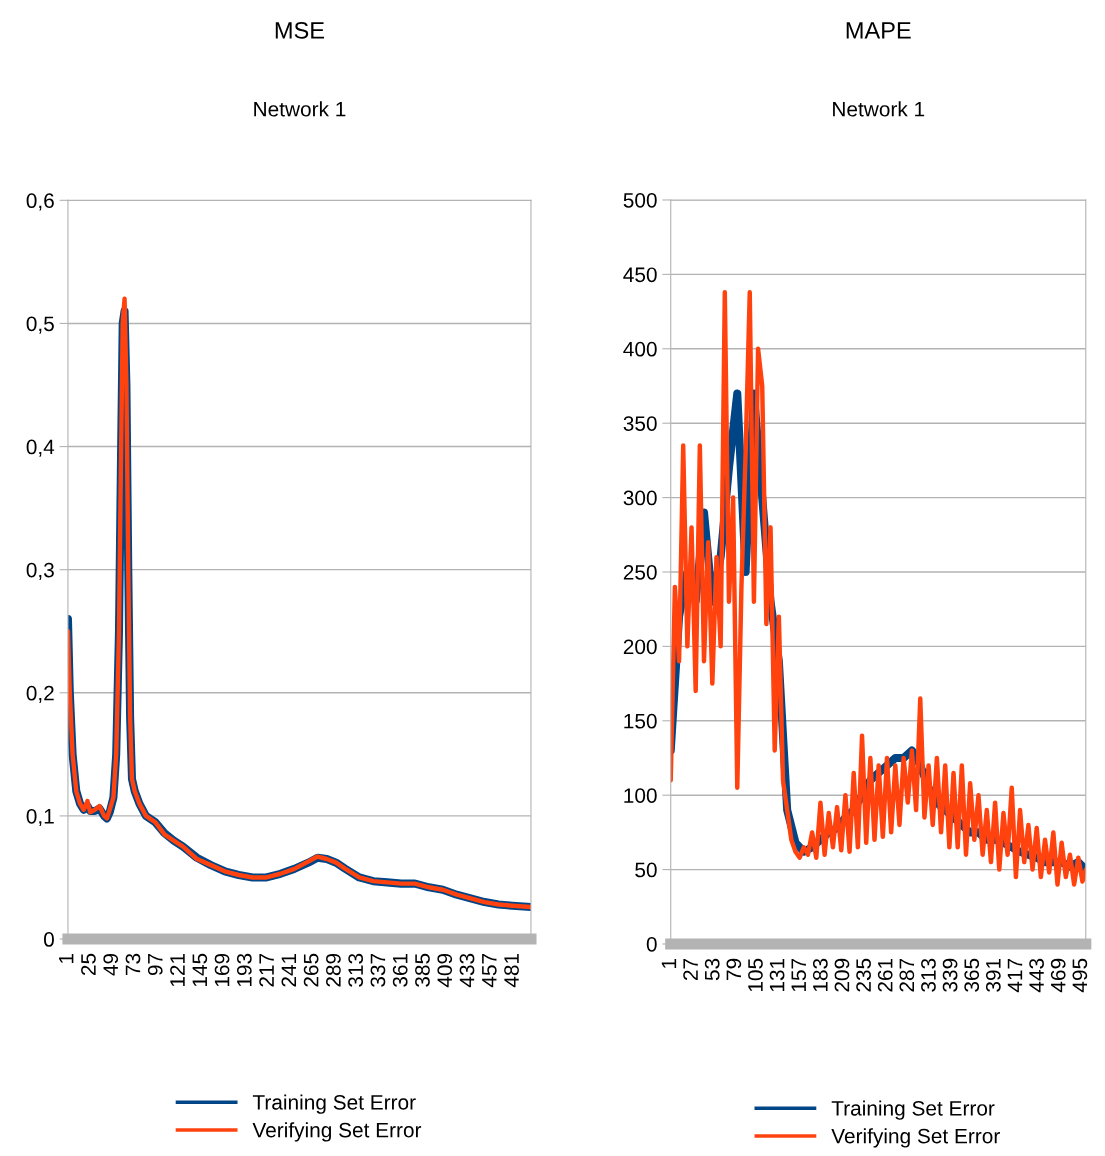 This screenshot has height=1156, width=1105. Describe the element at coordinates (1036, 975) in the screenshot. I see `x-tick-label: 443` at that location.